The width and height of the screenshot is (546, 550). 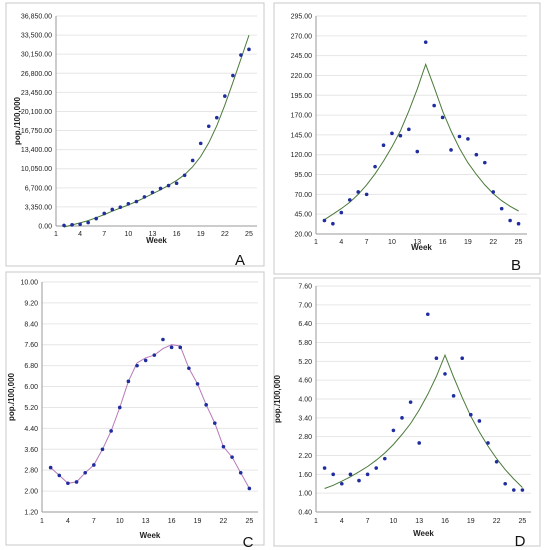 What do you see at coordinates (302, 76) in the screenshot?
I see `panel-b-y-tick-label: 220.00` at bounding box center [302, 76].